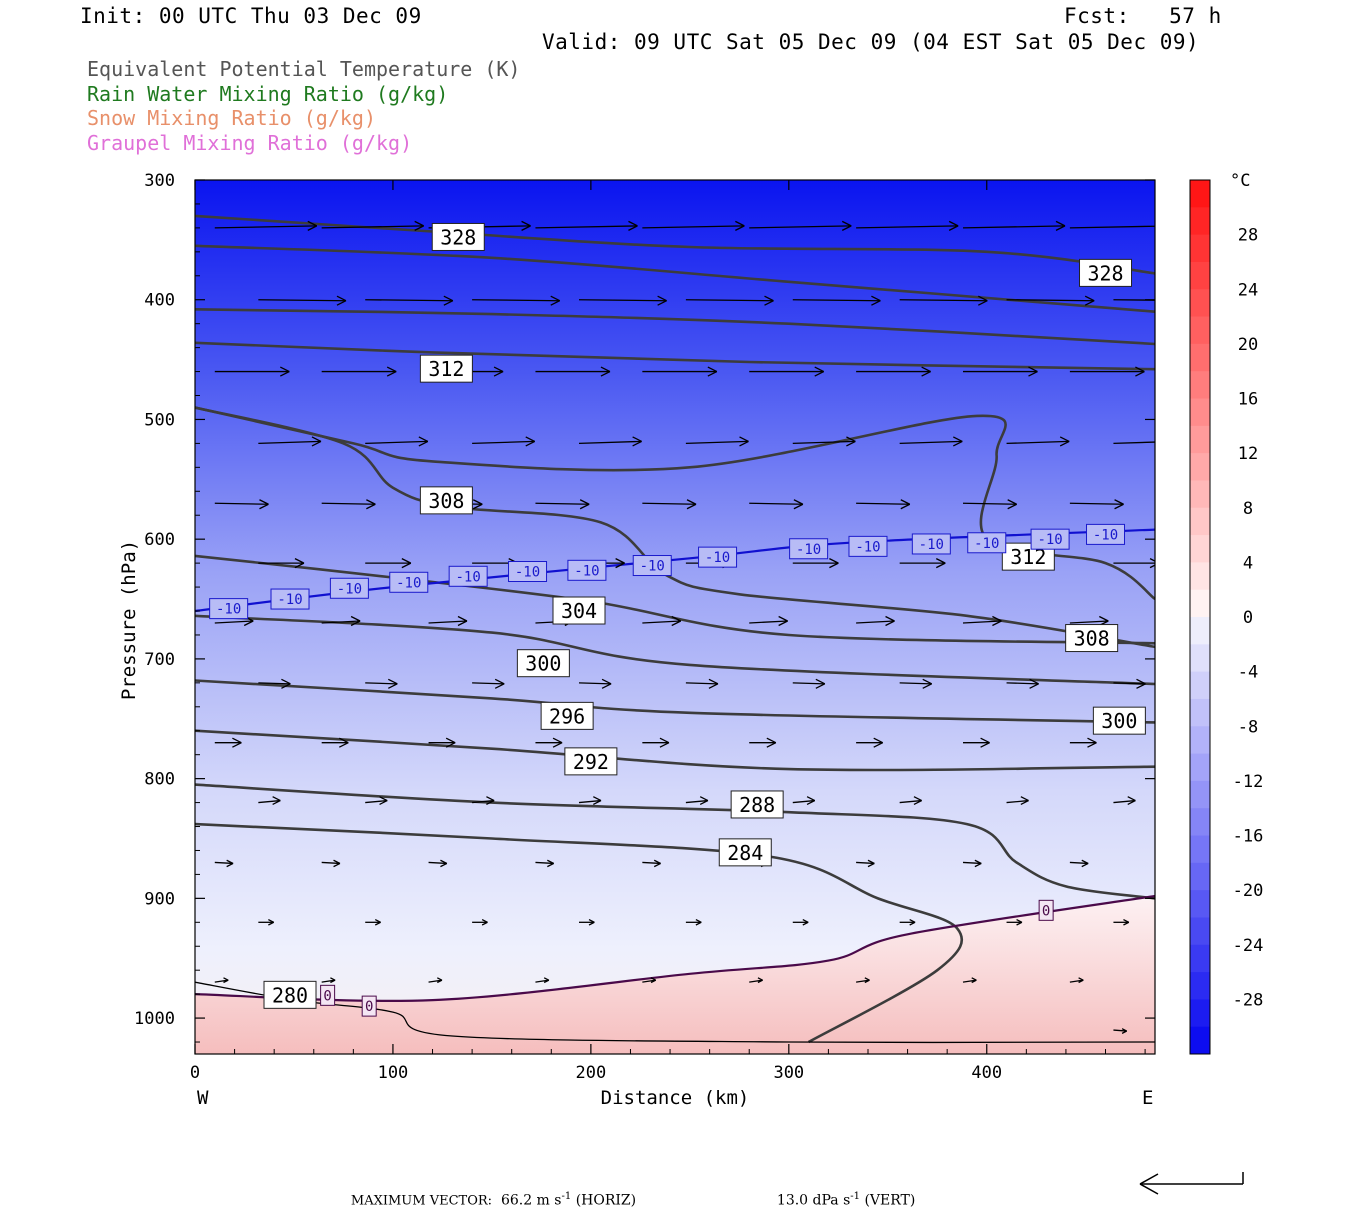 This screenshot has height=1209, width=1350. Describe the element at coordinates (591, 1073) in the screenshot. I see `x-tick-label: 200` at that location.